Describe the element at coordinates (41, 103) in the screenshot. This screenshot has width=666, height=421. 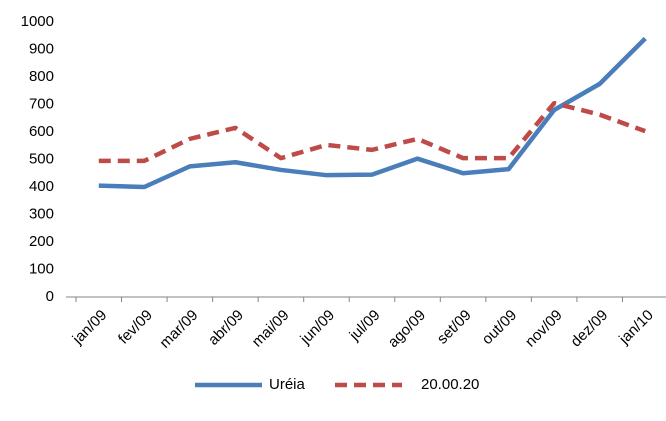
I see `y-tick-label: 700` at that location.